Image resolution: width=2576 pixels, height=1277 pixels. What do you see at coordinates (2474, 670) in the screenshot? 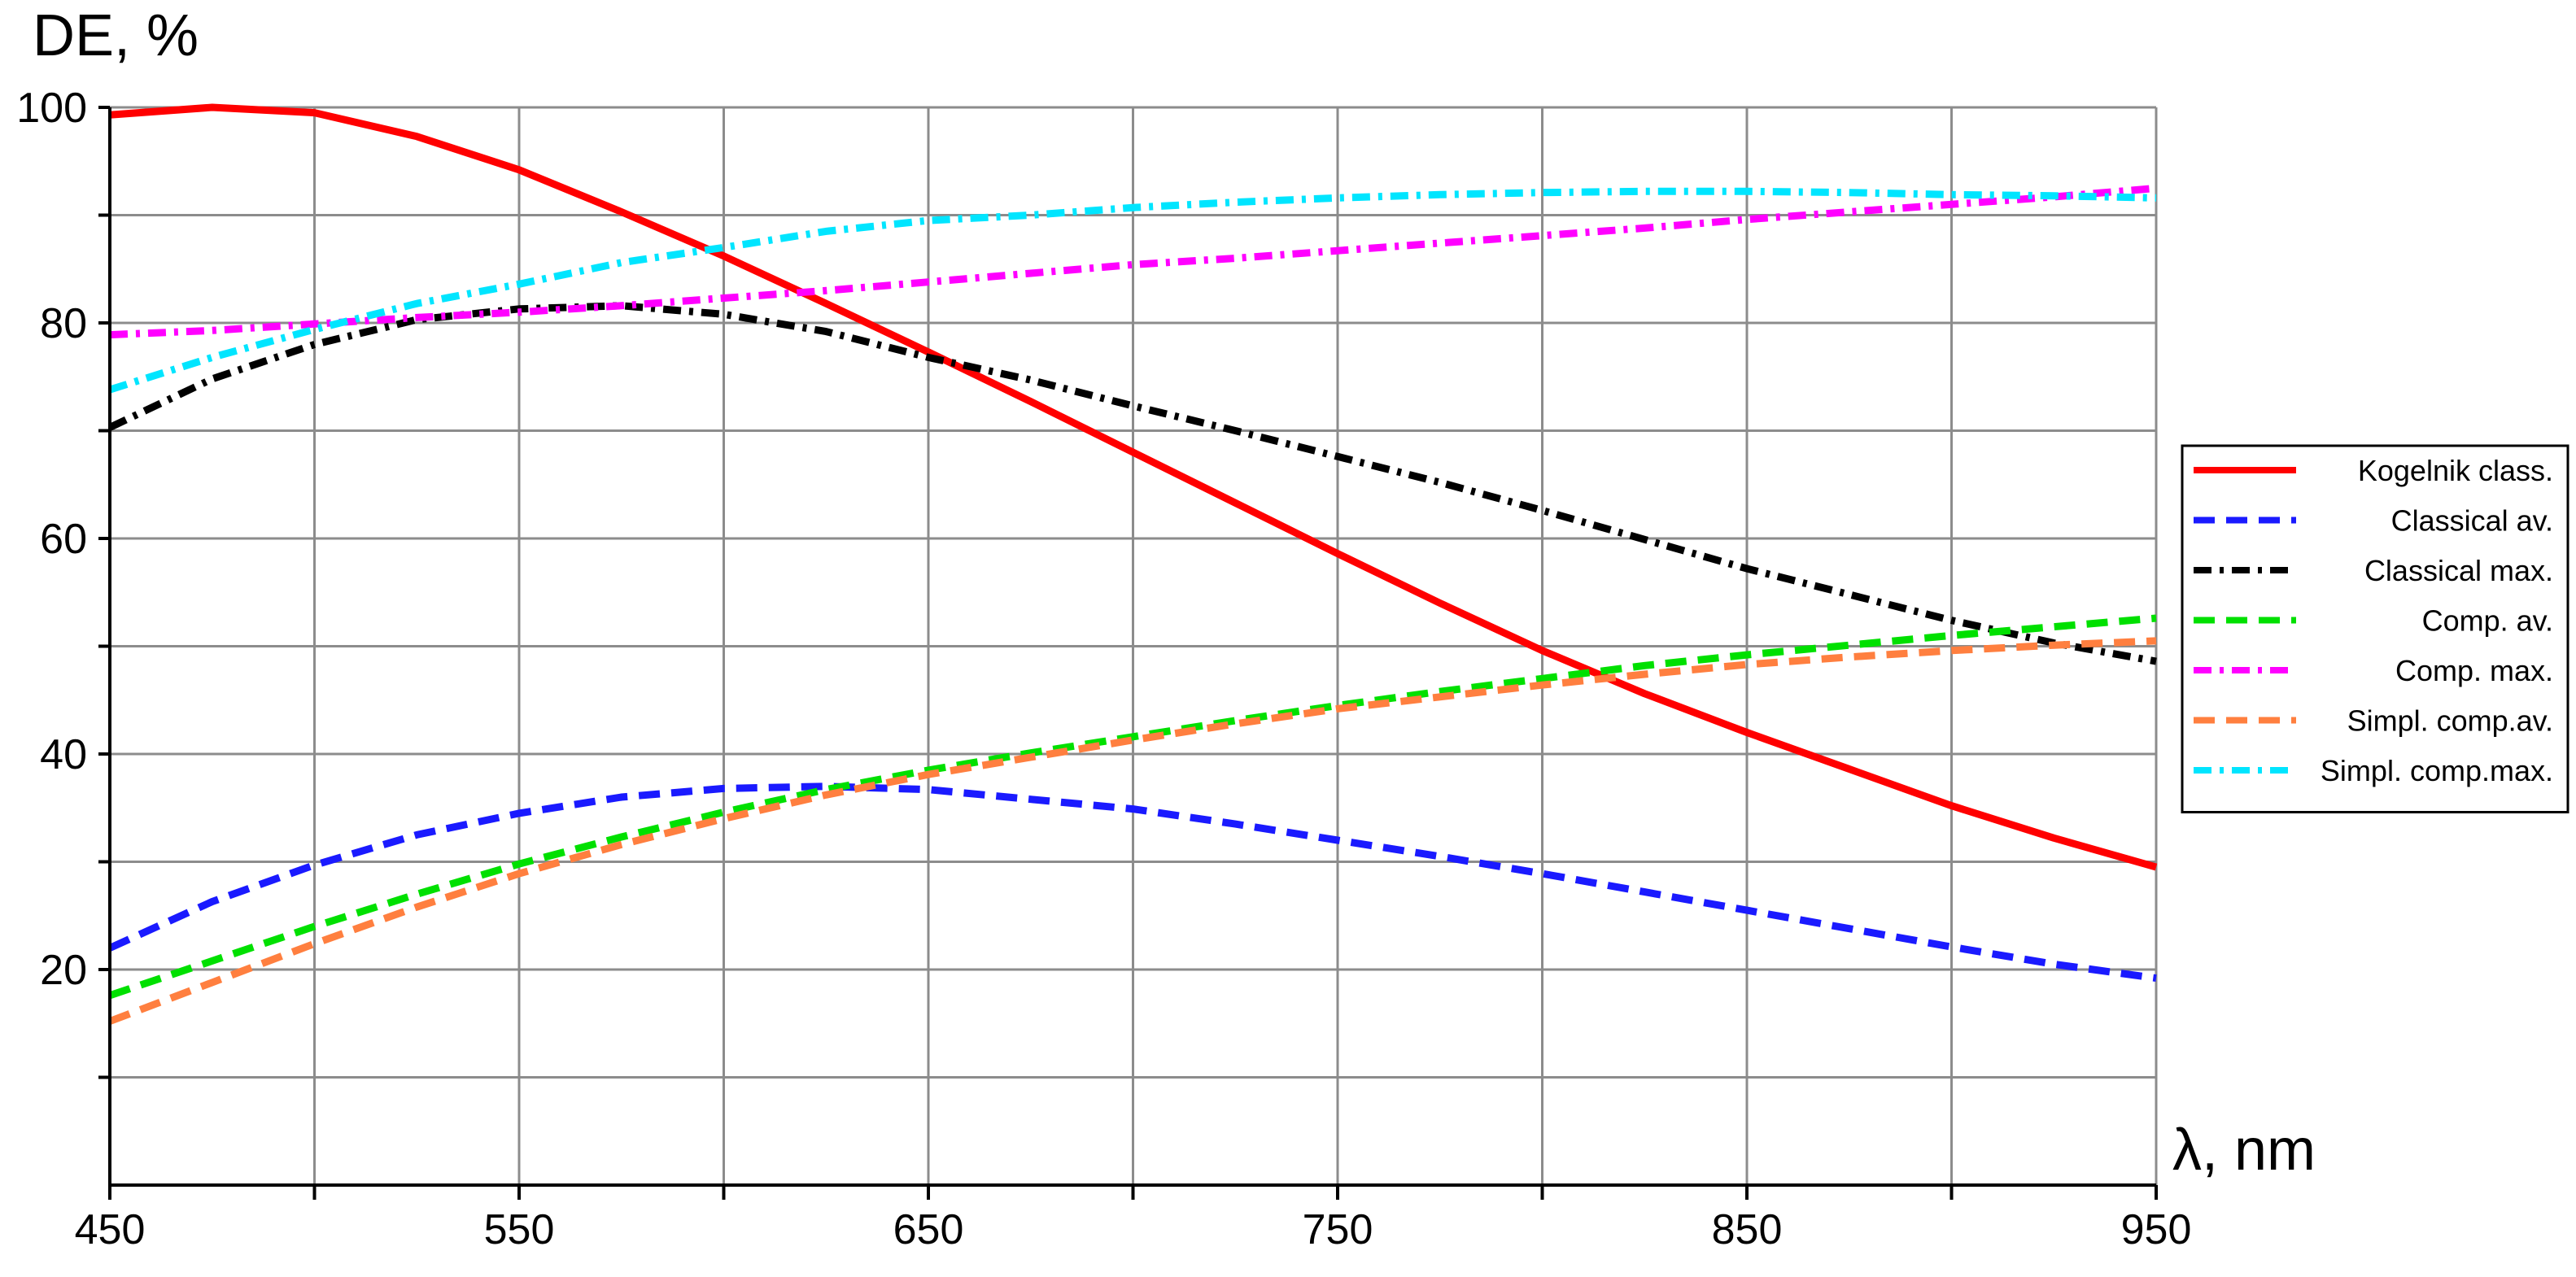
I see `legend-label-4: Comp. max.` at bounding box center [2474, 670].